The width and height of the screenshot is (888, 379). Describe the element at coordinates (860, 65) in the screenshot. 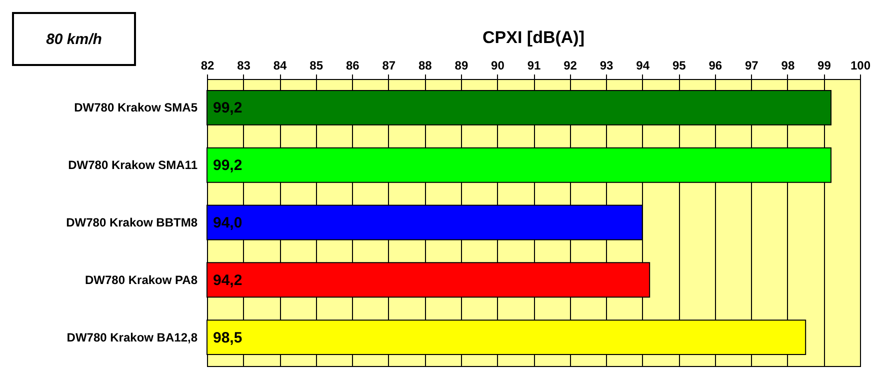

I see `x-tick-label: 100` at that location.